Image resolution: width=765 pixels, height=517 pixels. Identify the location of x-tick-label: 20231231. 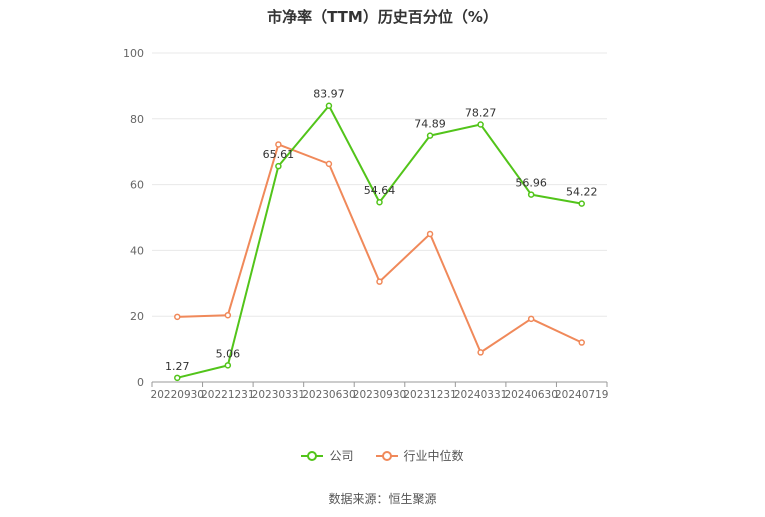
(429, 395).